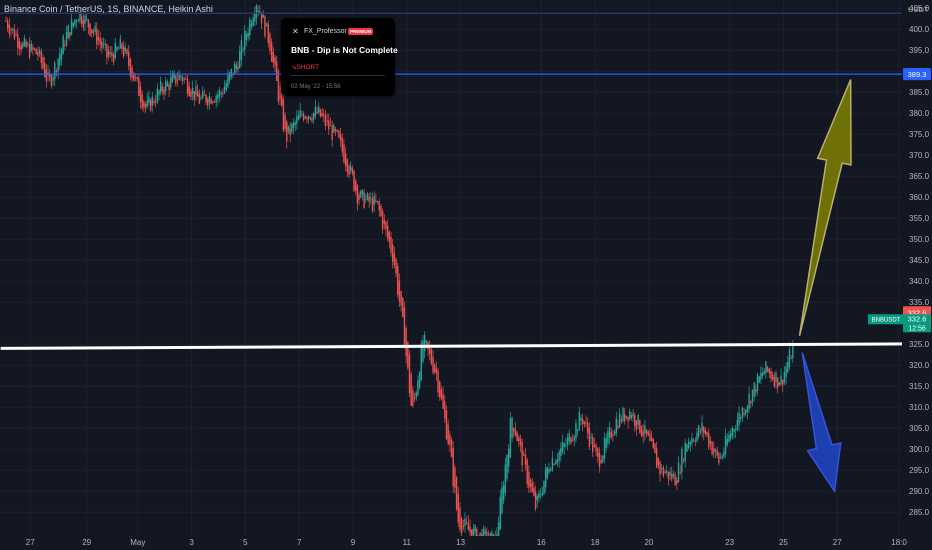 This screenshot has width=932, height=550. What do you see at coordinates (919, 218) in the screenshot?
I see `price-tick-label: 355.0` at bounding box center [919, 218].